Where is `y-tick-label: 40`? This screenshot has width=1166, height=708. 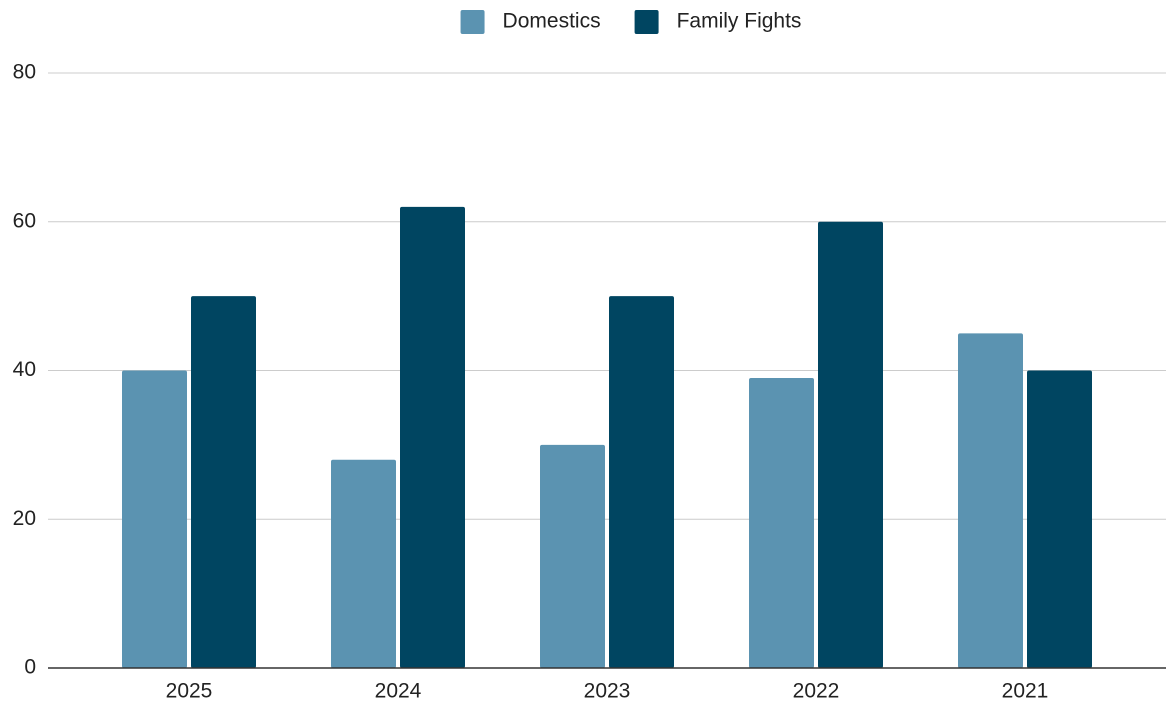
y-tick-label: 40 is located at coordinates (24, 369).